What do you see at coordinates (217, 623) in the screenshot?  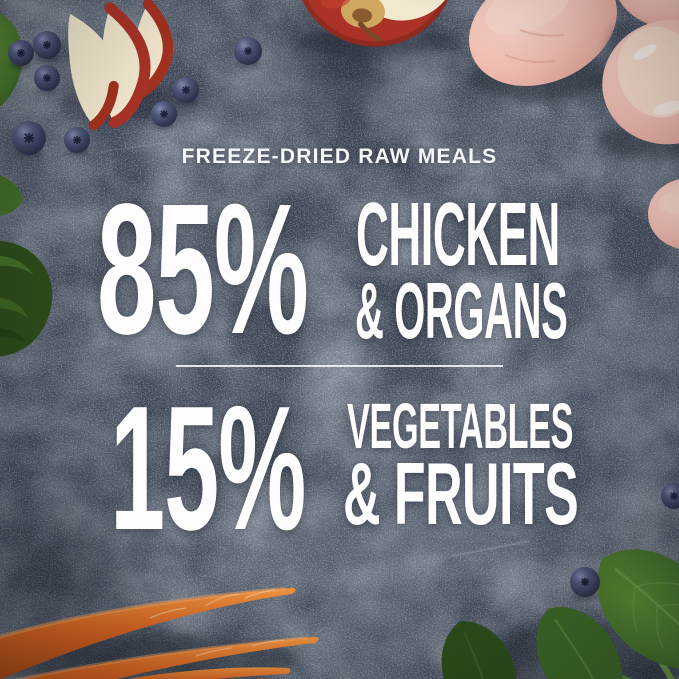 I see `carrot-rootlets` at bounding box center [217, 623].